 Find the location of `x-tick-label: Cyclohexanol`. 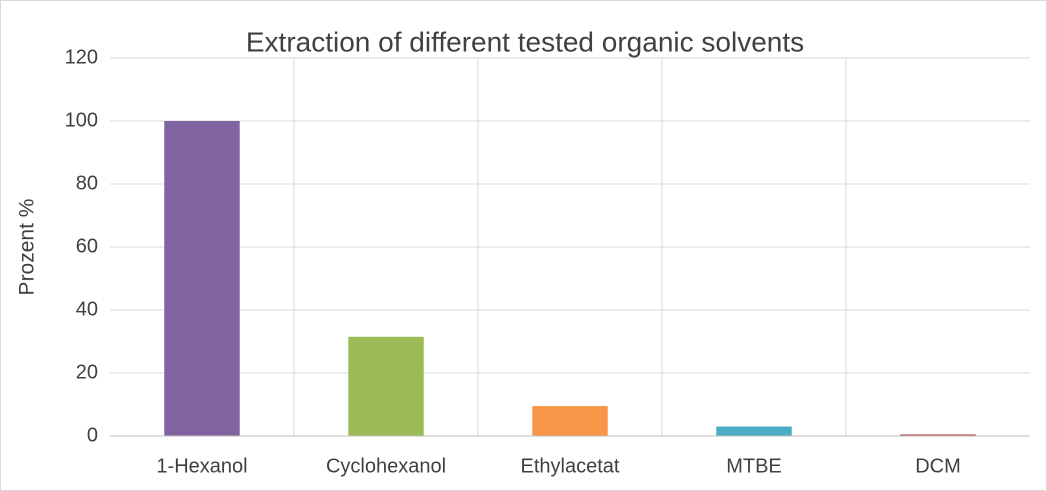

x-tick-label: Cyclohexanol is located at coordinates (386, 466).